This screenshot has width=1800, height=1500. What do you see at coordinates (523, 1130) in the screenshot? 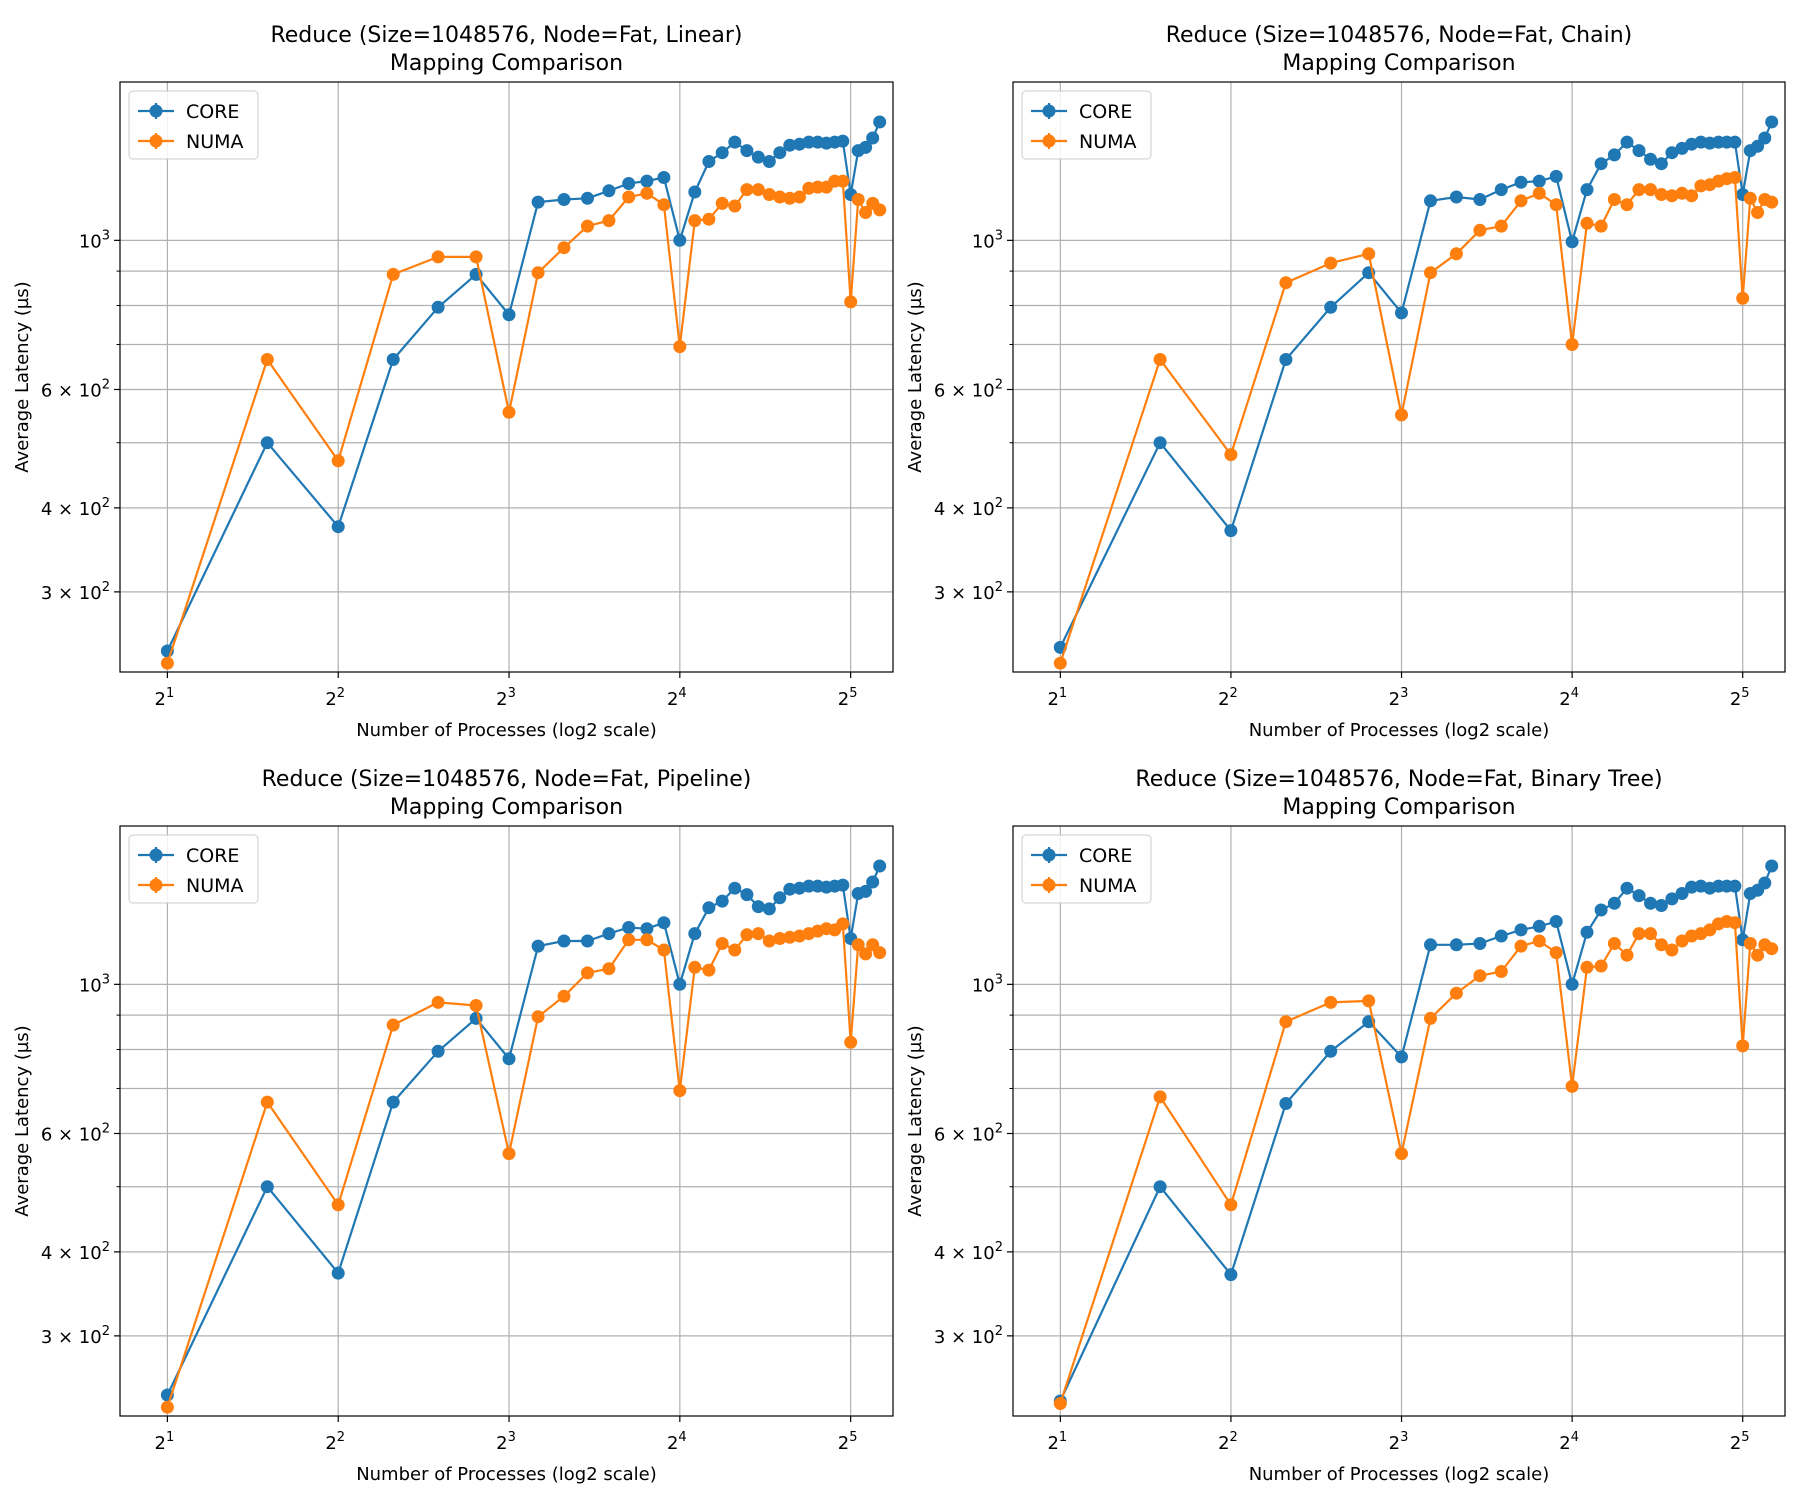
I see `series-core` at bounding box center [523, 1130].